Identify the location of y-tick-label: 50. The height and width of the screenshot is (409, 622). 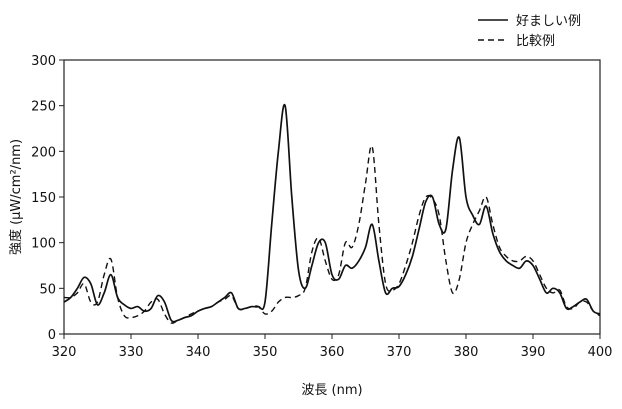
(47, 289).